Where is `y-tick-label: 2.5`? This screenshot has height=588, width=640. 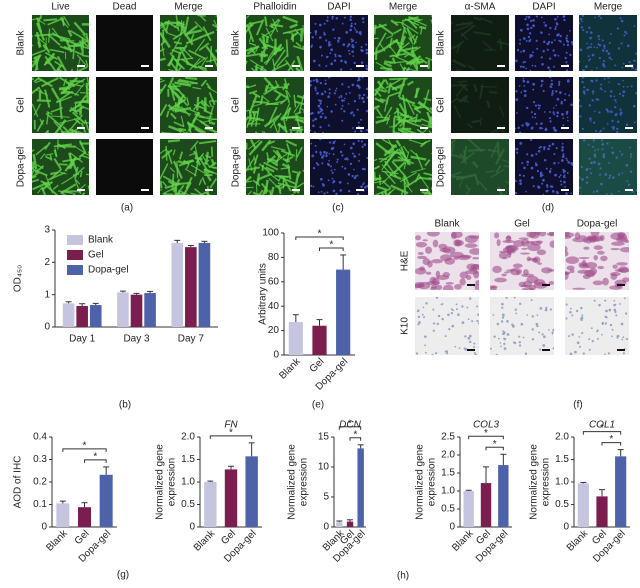 y-tick-label: 2.5 is located at coordinates (448, 437).